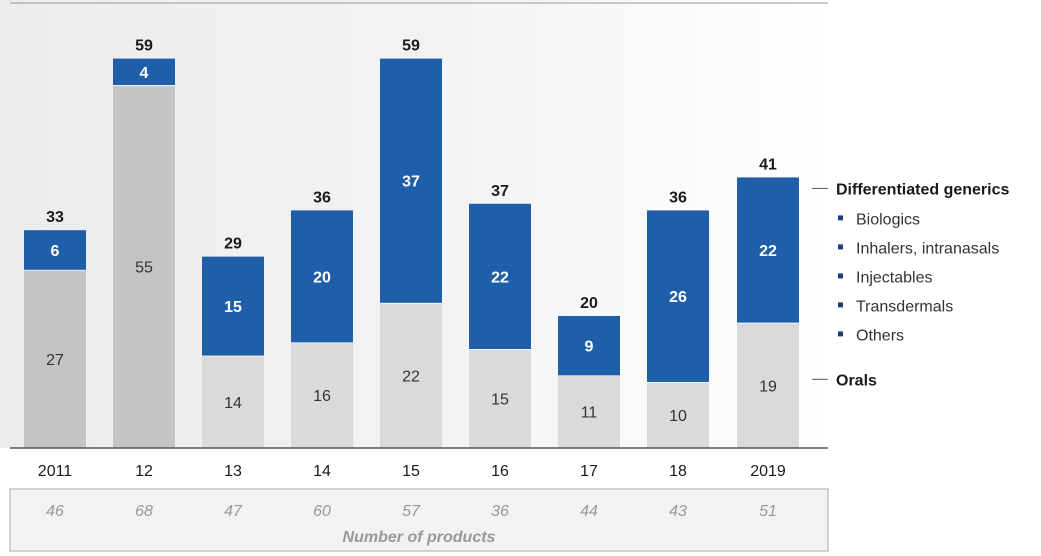  What do you see at coordinates (233, 511) in the screenshot?
I see `products-value-13: 47` at bounding box center [233, 511].